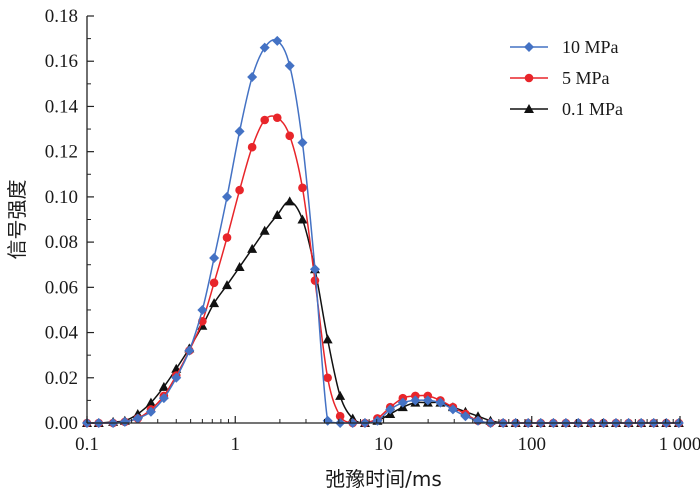  Describe the element at coordinates (61, 152) in the screenshot. I see `y-tick-label: 0.12` at that location.